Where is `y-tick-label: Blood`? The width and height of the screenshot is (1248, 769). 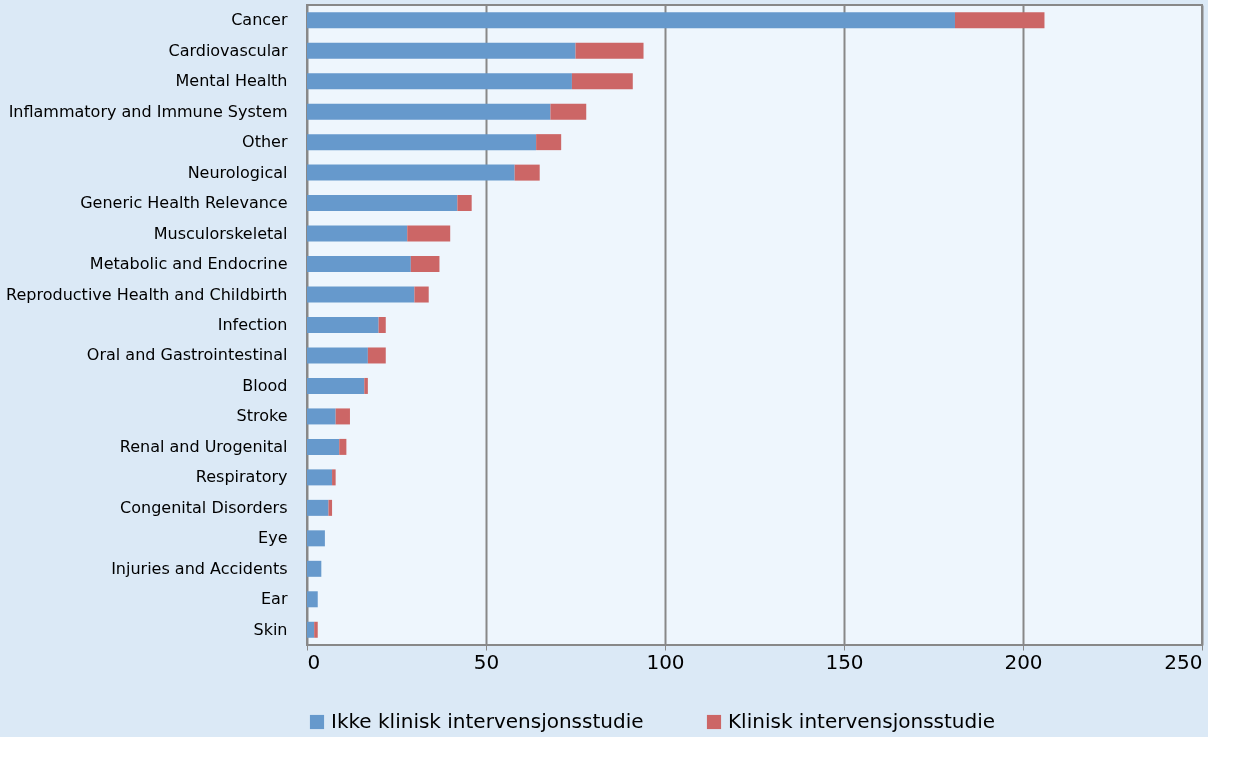 y-tick-label: Blood is located at coordinates (265, 385).